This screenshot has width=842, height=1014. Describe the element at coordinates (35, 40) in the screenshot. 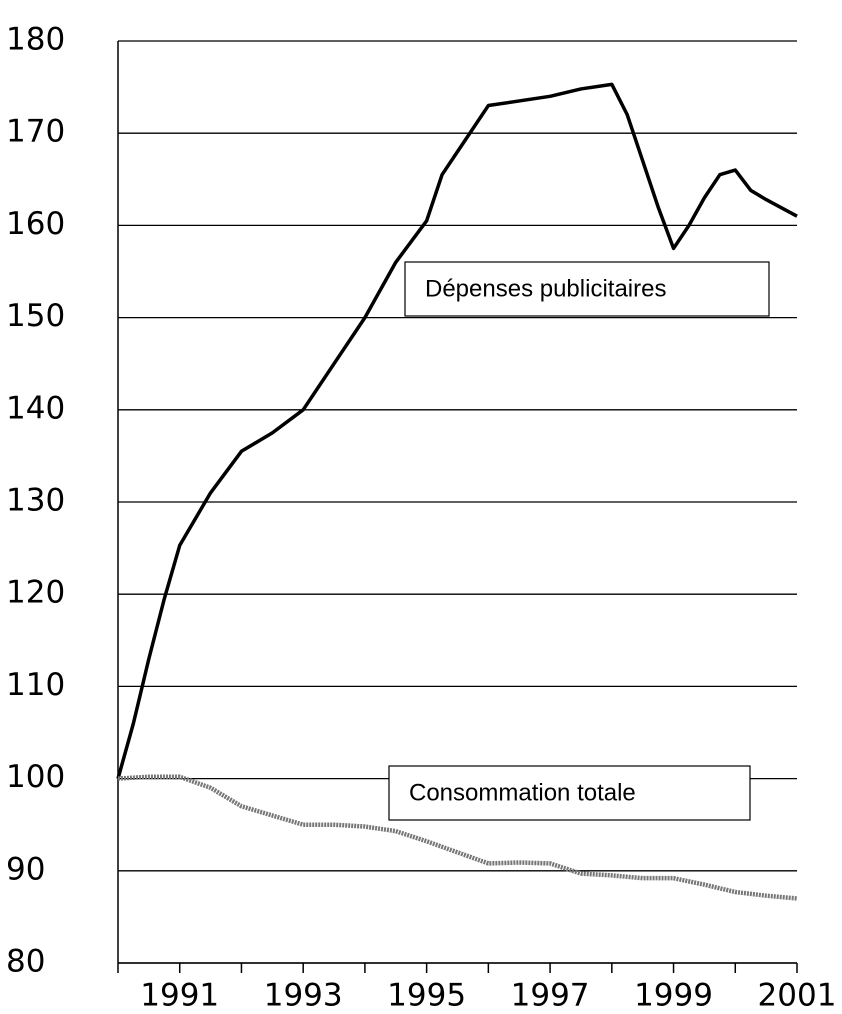

I see `y-tick-label: 180` at that location.